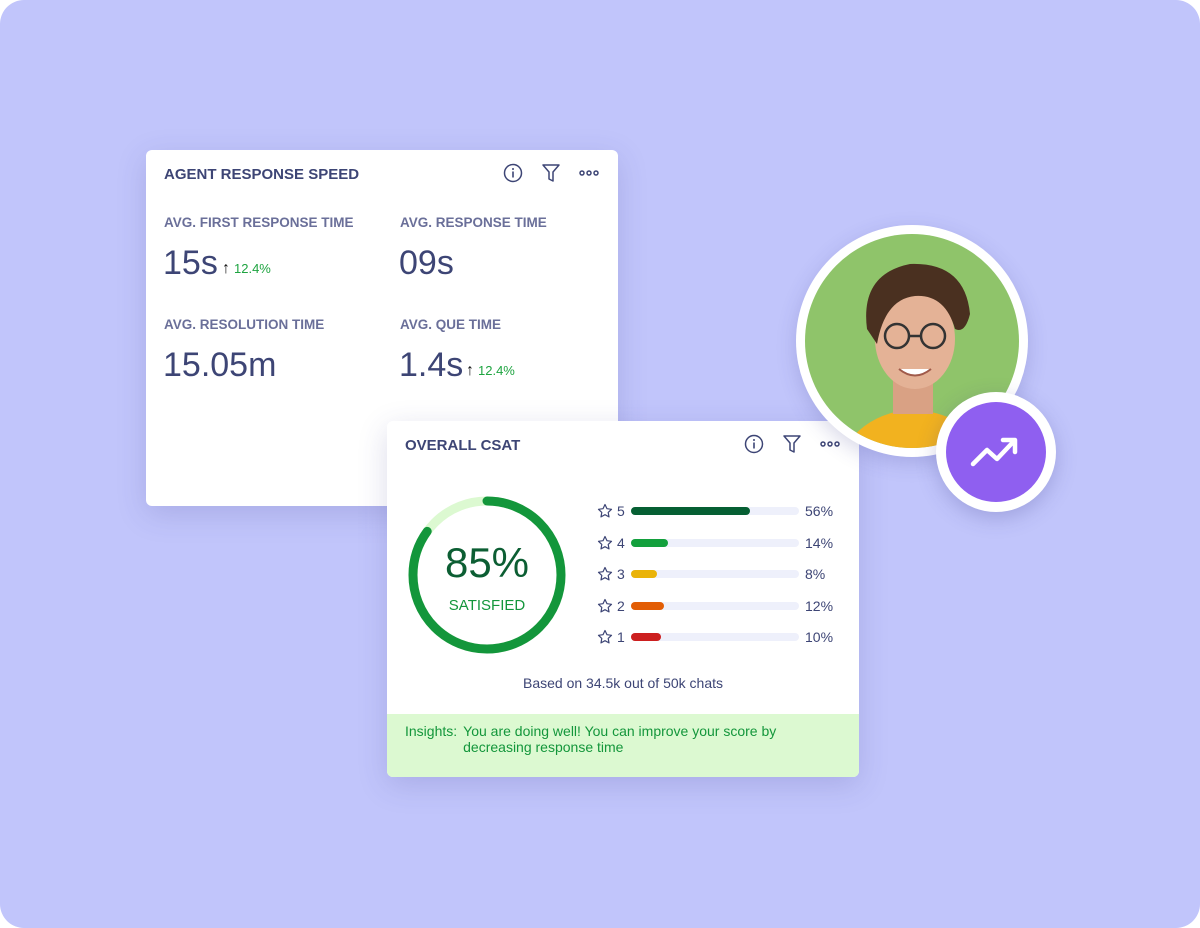 The width and height of the screenshot is (1200, 928). I want to click on csat-gauge: 85% SATISFIED, so click(487, 575).